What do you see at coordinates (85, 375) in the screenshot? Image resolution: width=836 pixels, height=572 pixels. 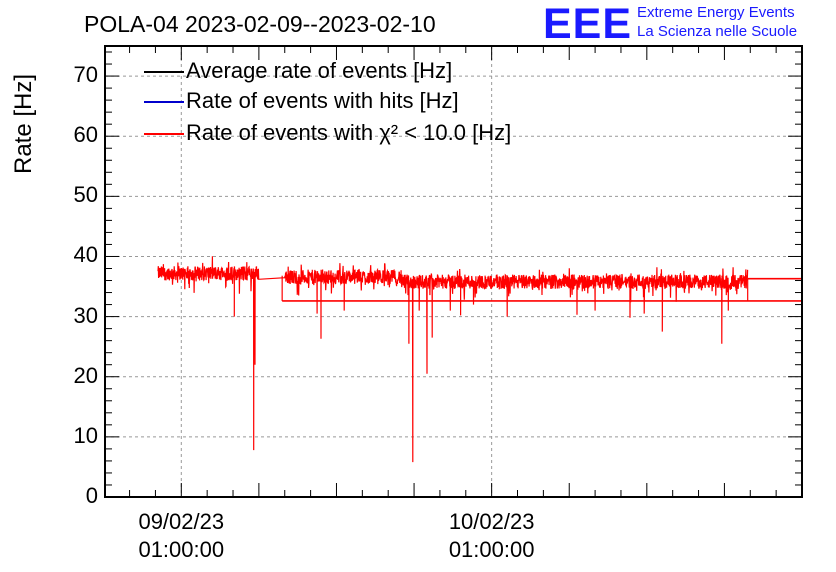 I see `y-tick-label: 20` at bounding box center [85, 375].